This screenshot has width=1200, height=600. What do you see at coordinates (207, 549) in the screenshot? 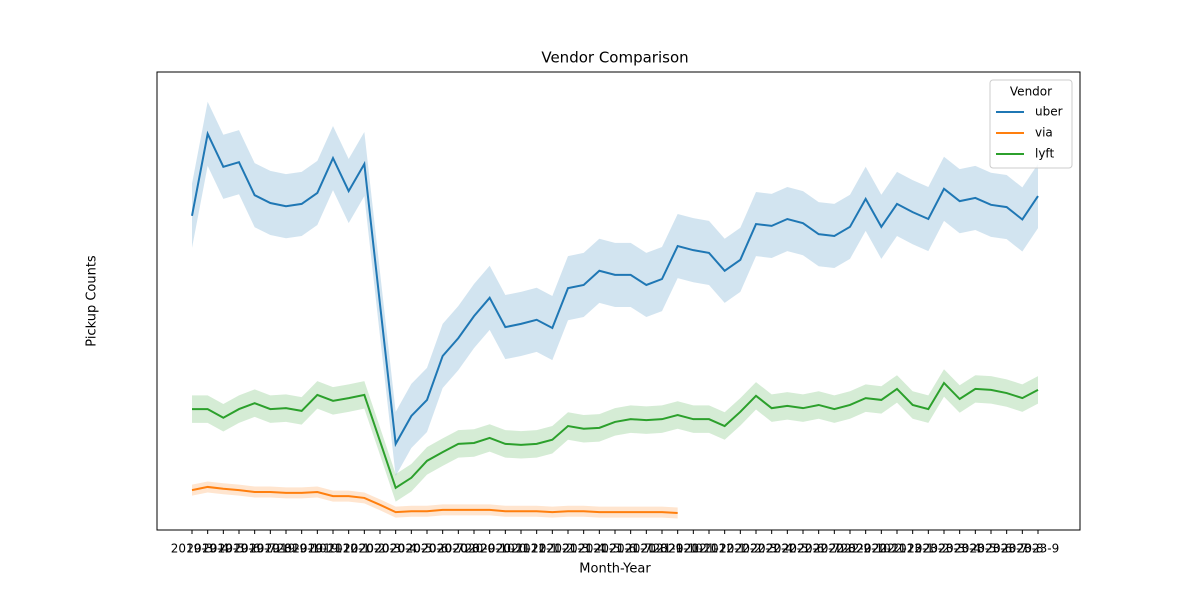
I see `x-tick-label: 2019-4` at bounding box center [207, 549].